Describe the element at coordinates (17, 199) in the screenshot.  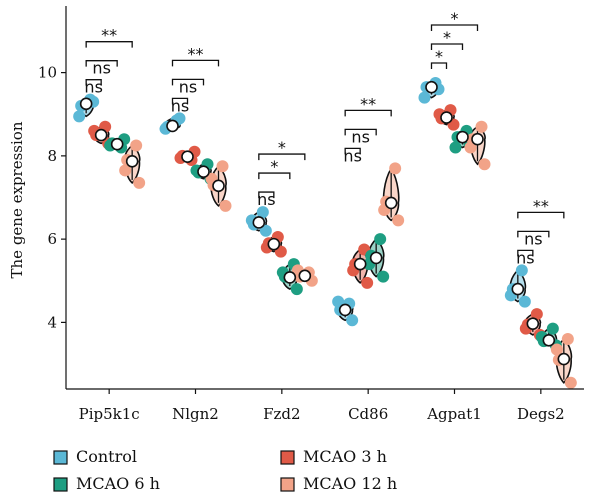
I see `y-axis-title: The gene expression` at that location.